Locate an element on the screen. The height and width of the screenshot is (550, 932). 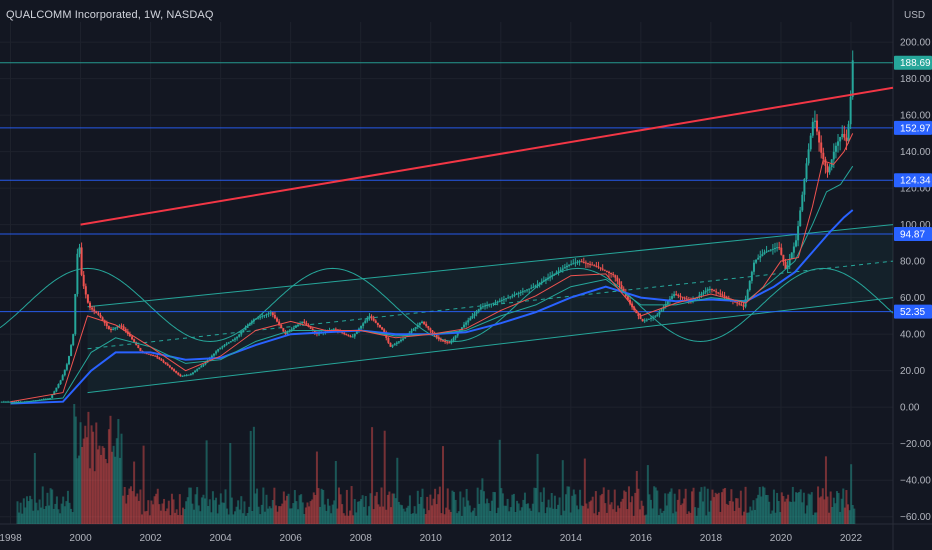
price-tags: 188.69 152.97 124.34 94.87 52.35 is located at coordinates (913, 187).